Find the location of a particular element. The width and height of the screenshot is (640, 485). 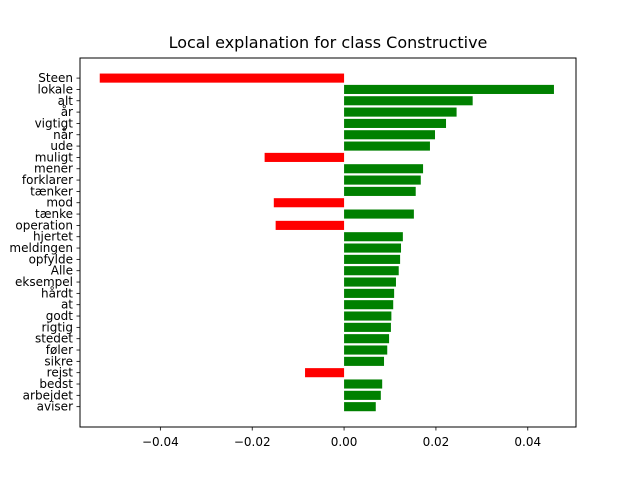

bar-rigtig is located at coordinates (367, 327).